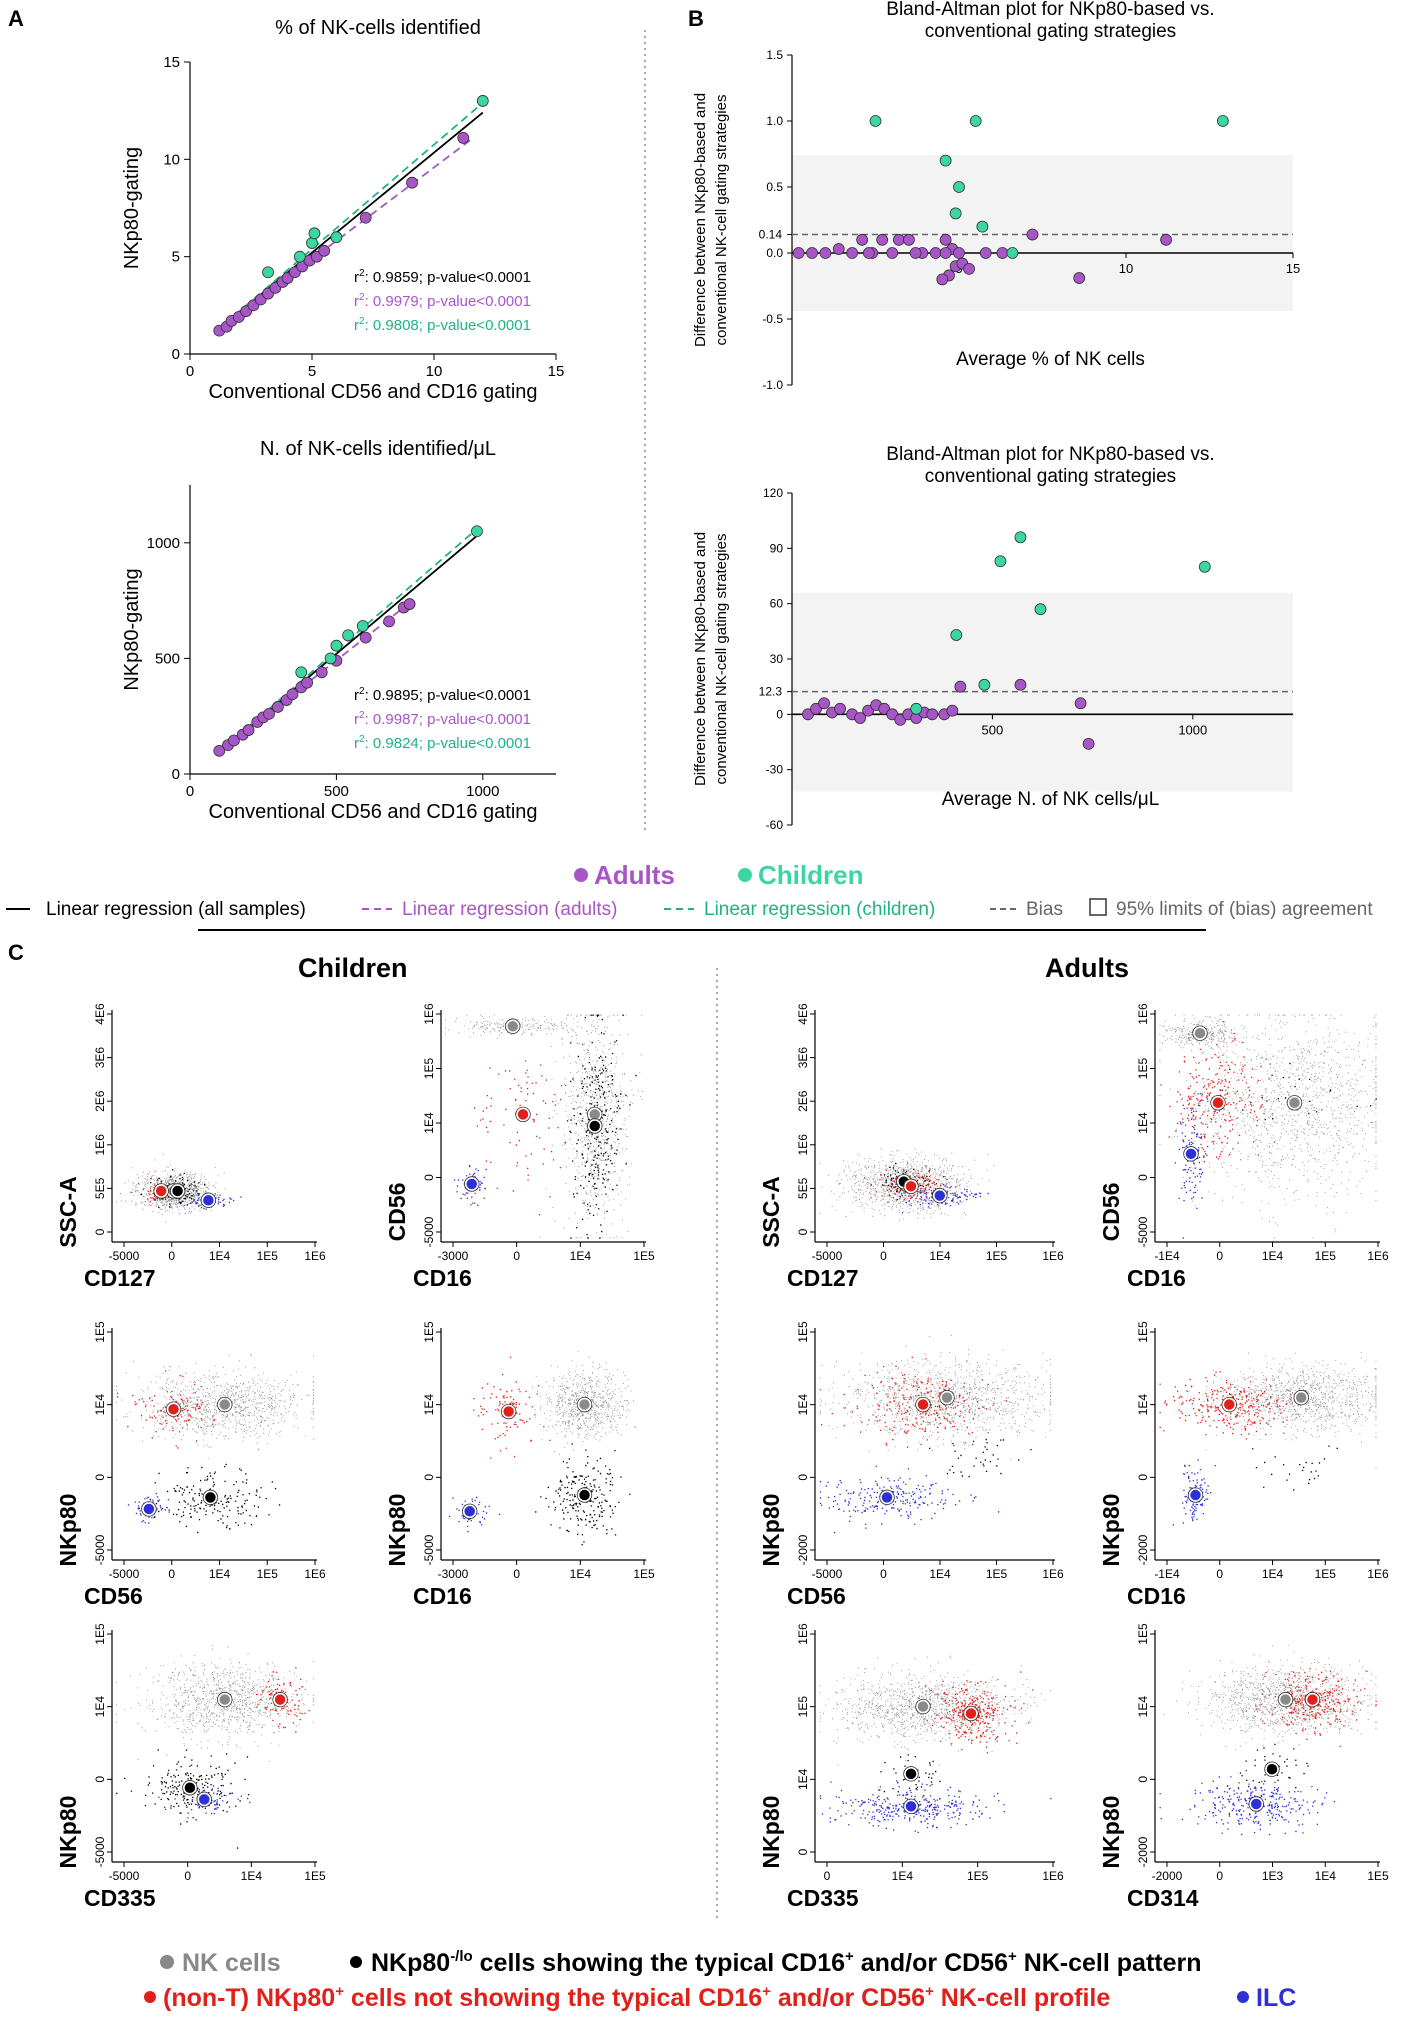 This screenshot has height=2018, width=1417. Describe the element at coordinates (935, 1710) in the screenshot. I see `c-ad-5-events-gray` at that location.